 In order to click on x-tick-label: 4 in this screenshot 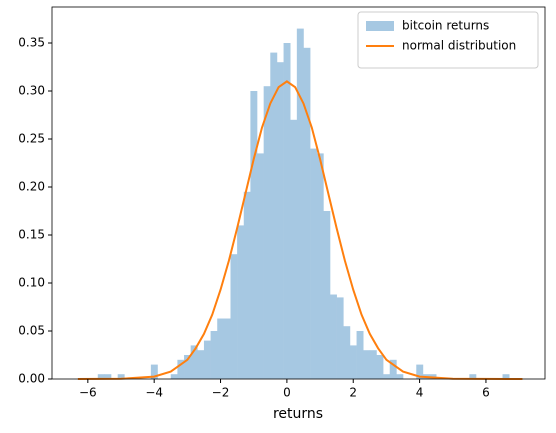, I will do `click(420, 393)`.